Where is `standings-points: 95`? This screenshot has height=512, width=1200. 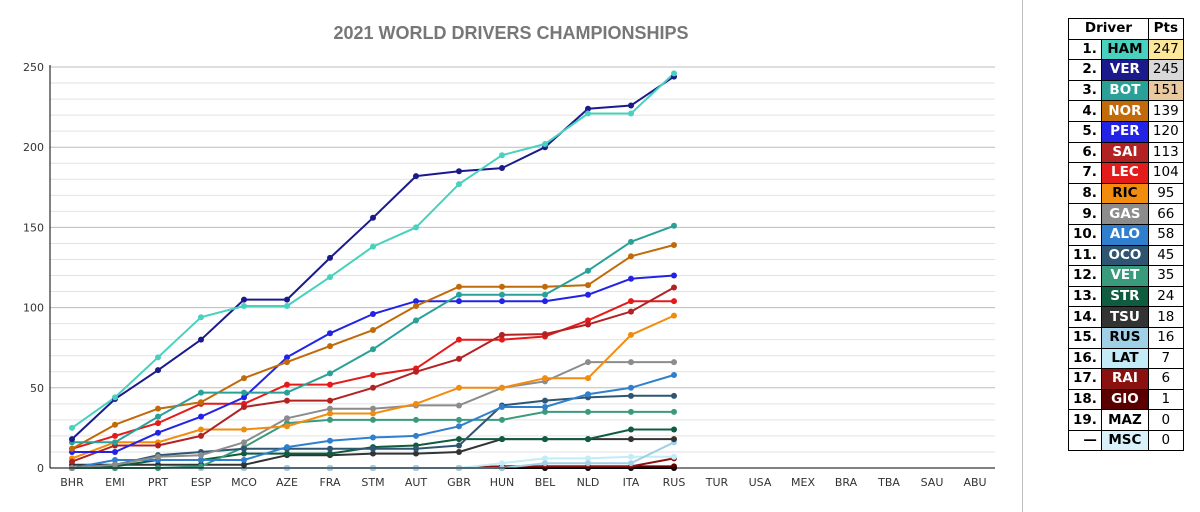
standings-points: 95 is located at coordinates (1165, 193).